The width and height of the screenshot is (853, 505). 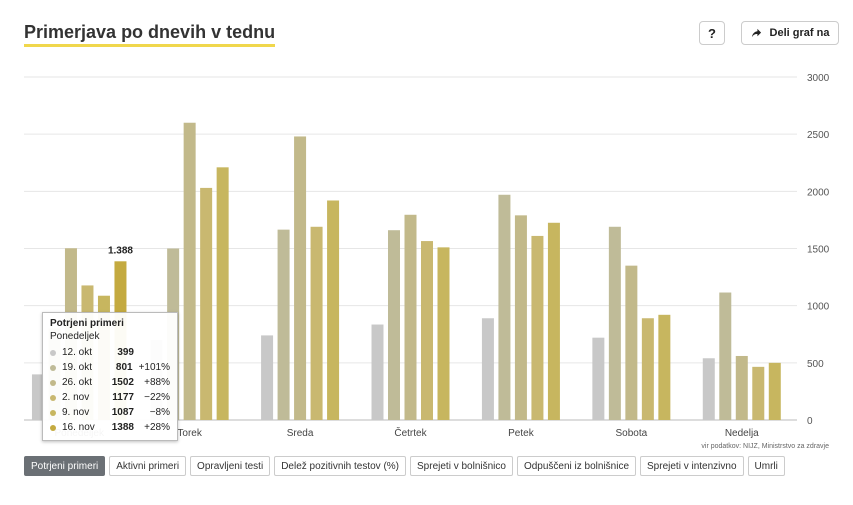 I want to click on y-tick-label: 1000, so click(x=818, y=307).